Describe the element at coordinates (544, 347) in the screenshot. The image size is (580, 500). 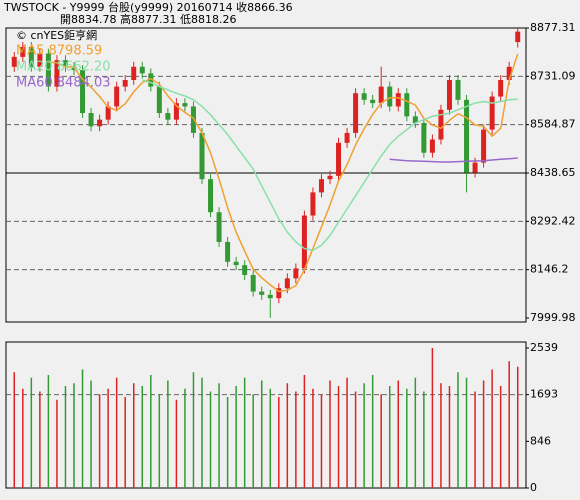
I see `y-tick-label: 2539` at that location.